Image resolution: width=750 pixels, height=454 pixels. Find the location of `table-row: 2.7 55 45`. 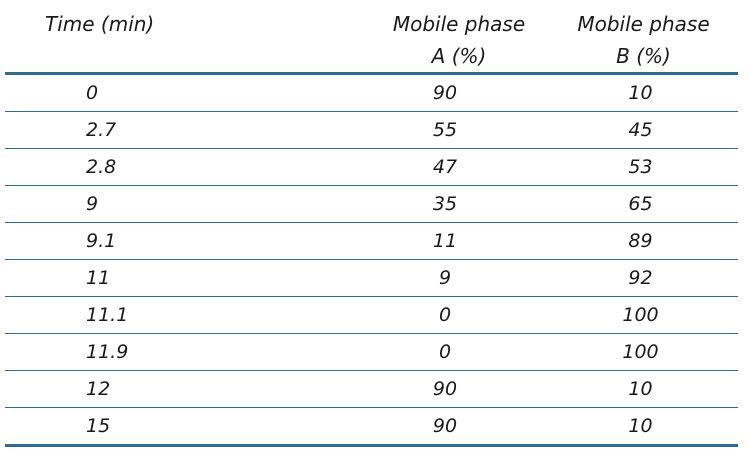

table-row: 2.7 55 45 is located at coordinates (371, 130).